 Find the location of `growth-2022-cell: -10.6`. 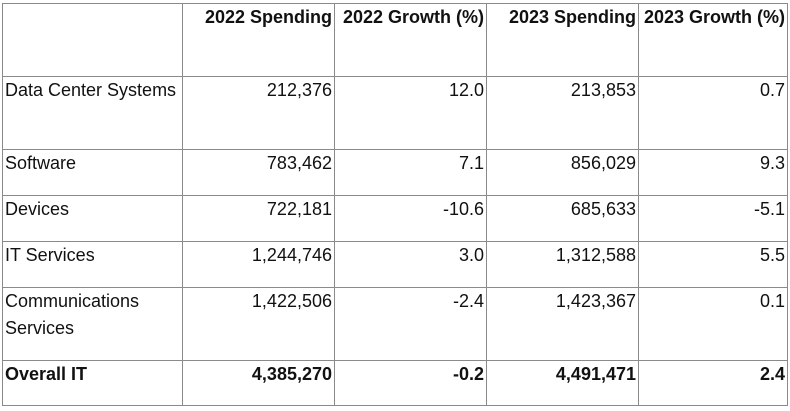

growth-2022-cell: -10.6 is located at coordinates (410, 218).